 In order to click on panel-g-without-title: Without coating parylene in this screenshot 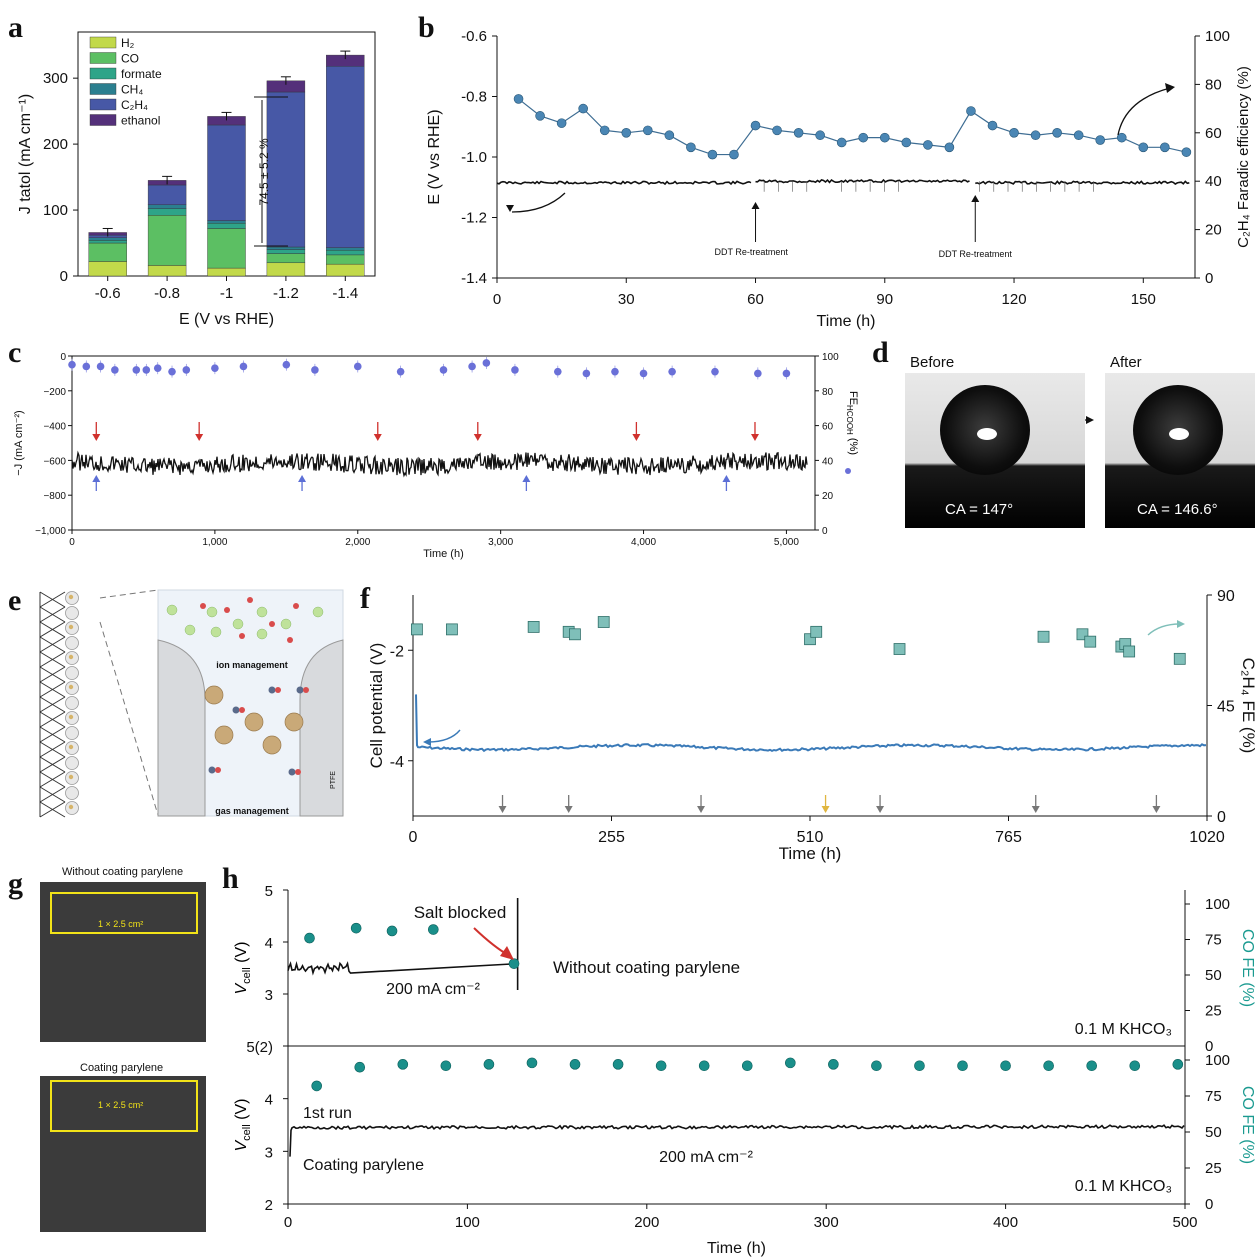, I will do `click(122, 872)`.